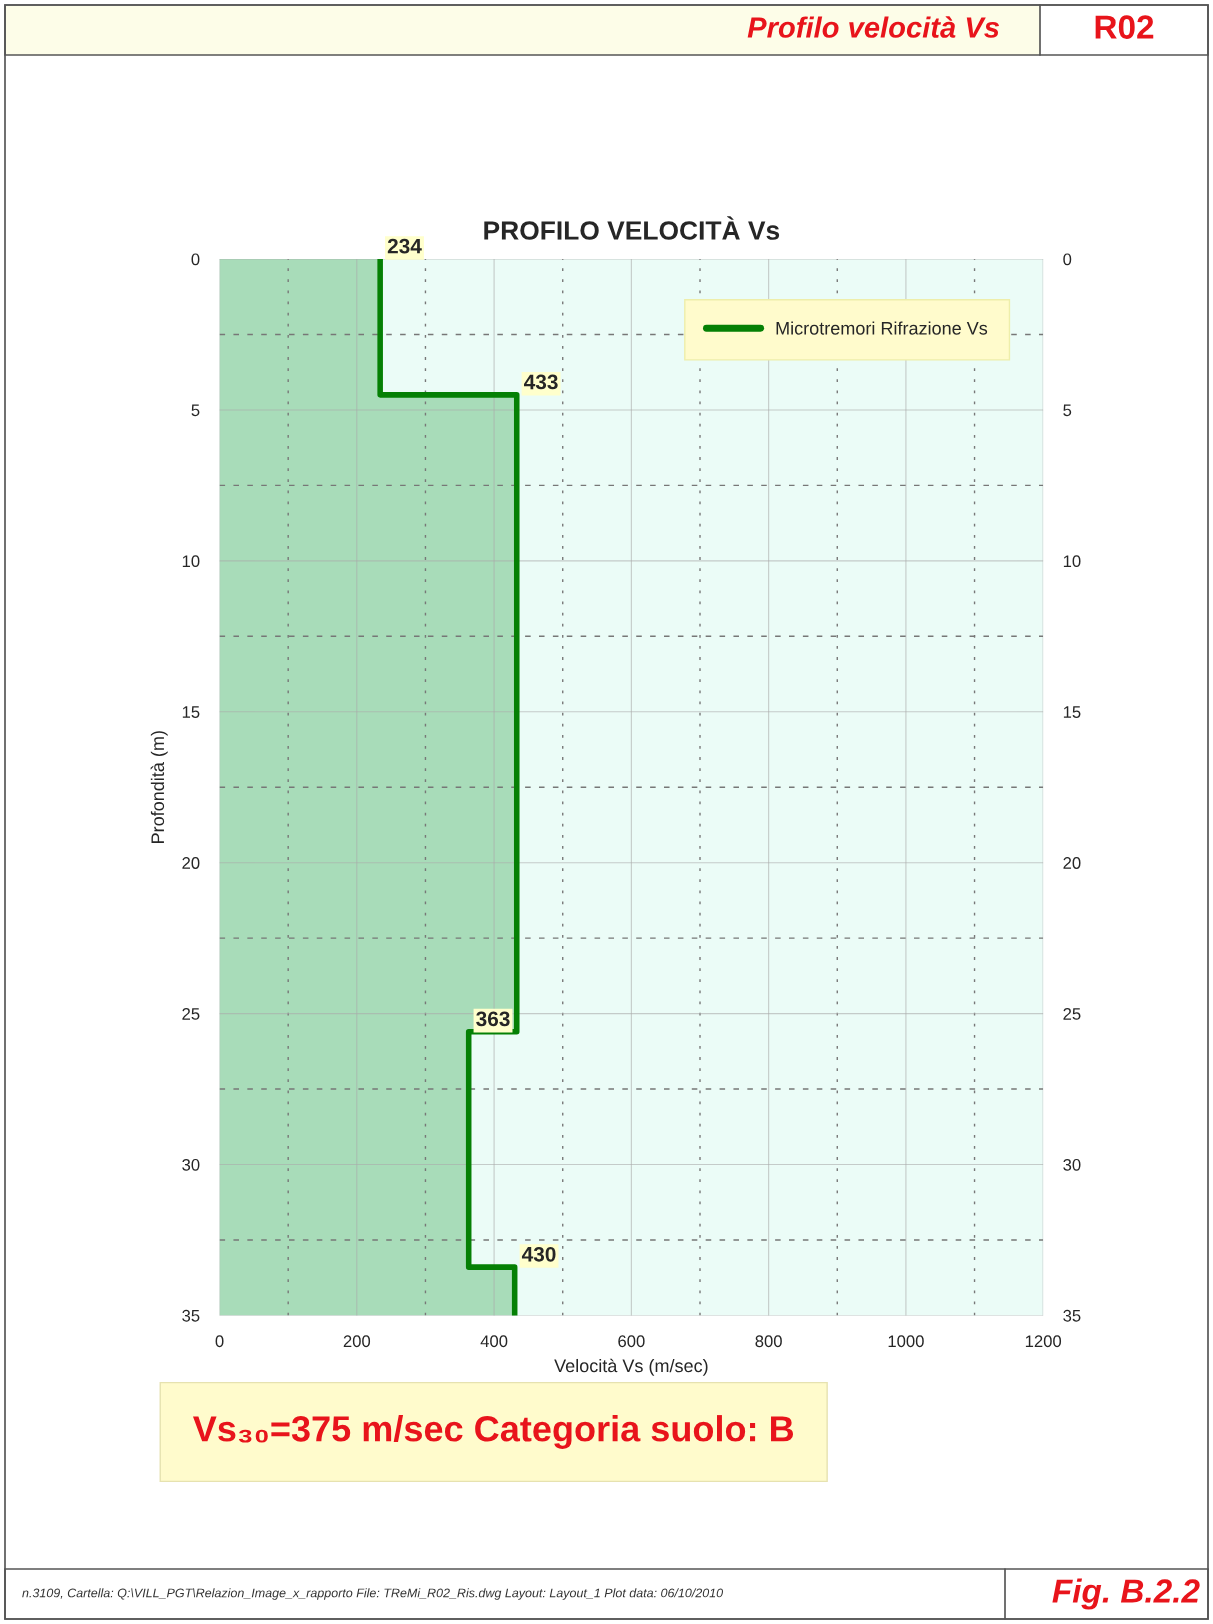 Image resolution: width=1213 pixels, height=1624 pixels. I want to click on legend-label: Microtremori Rifrazione Vs, so click(882, 328).